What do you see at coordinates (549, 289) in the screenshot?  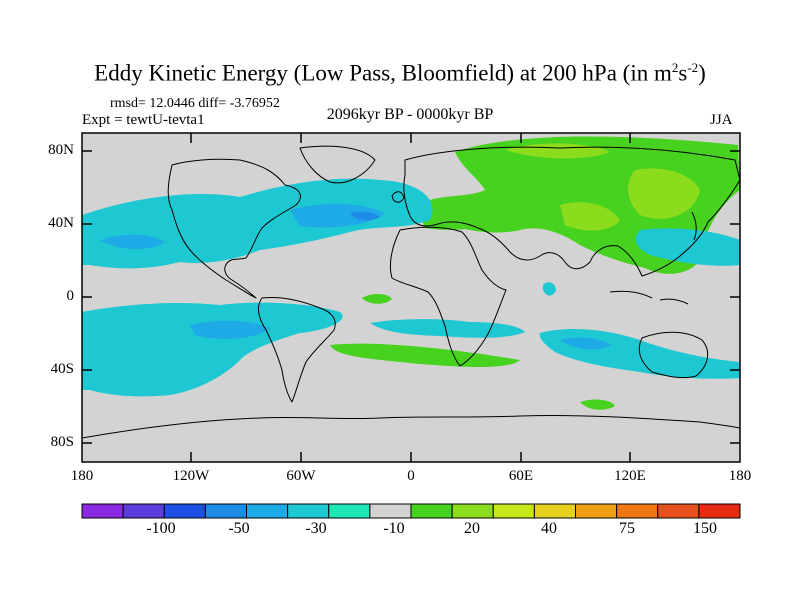 I see `anomaly-region-indian-blob` at bounding box center [549, 289].